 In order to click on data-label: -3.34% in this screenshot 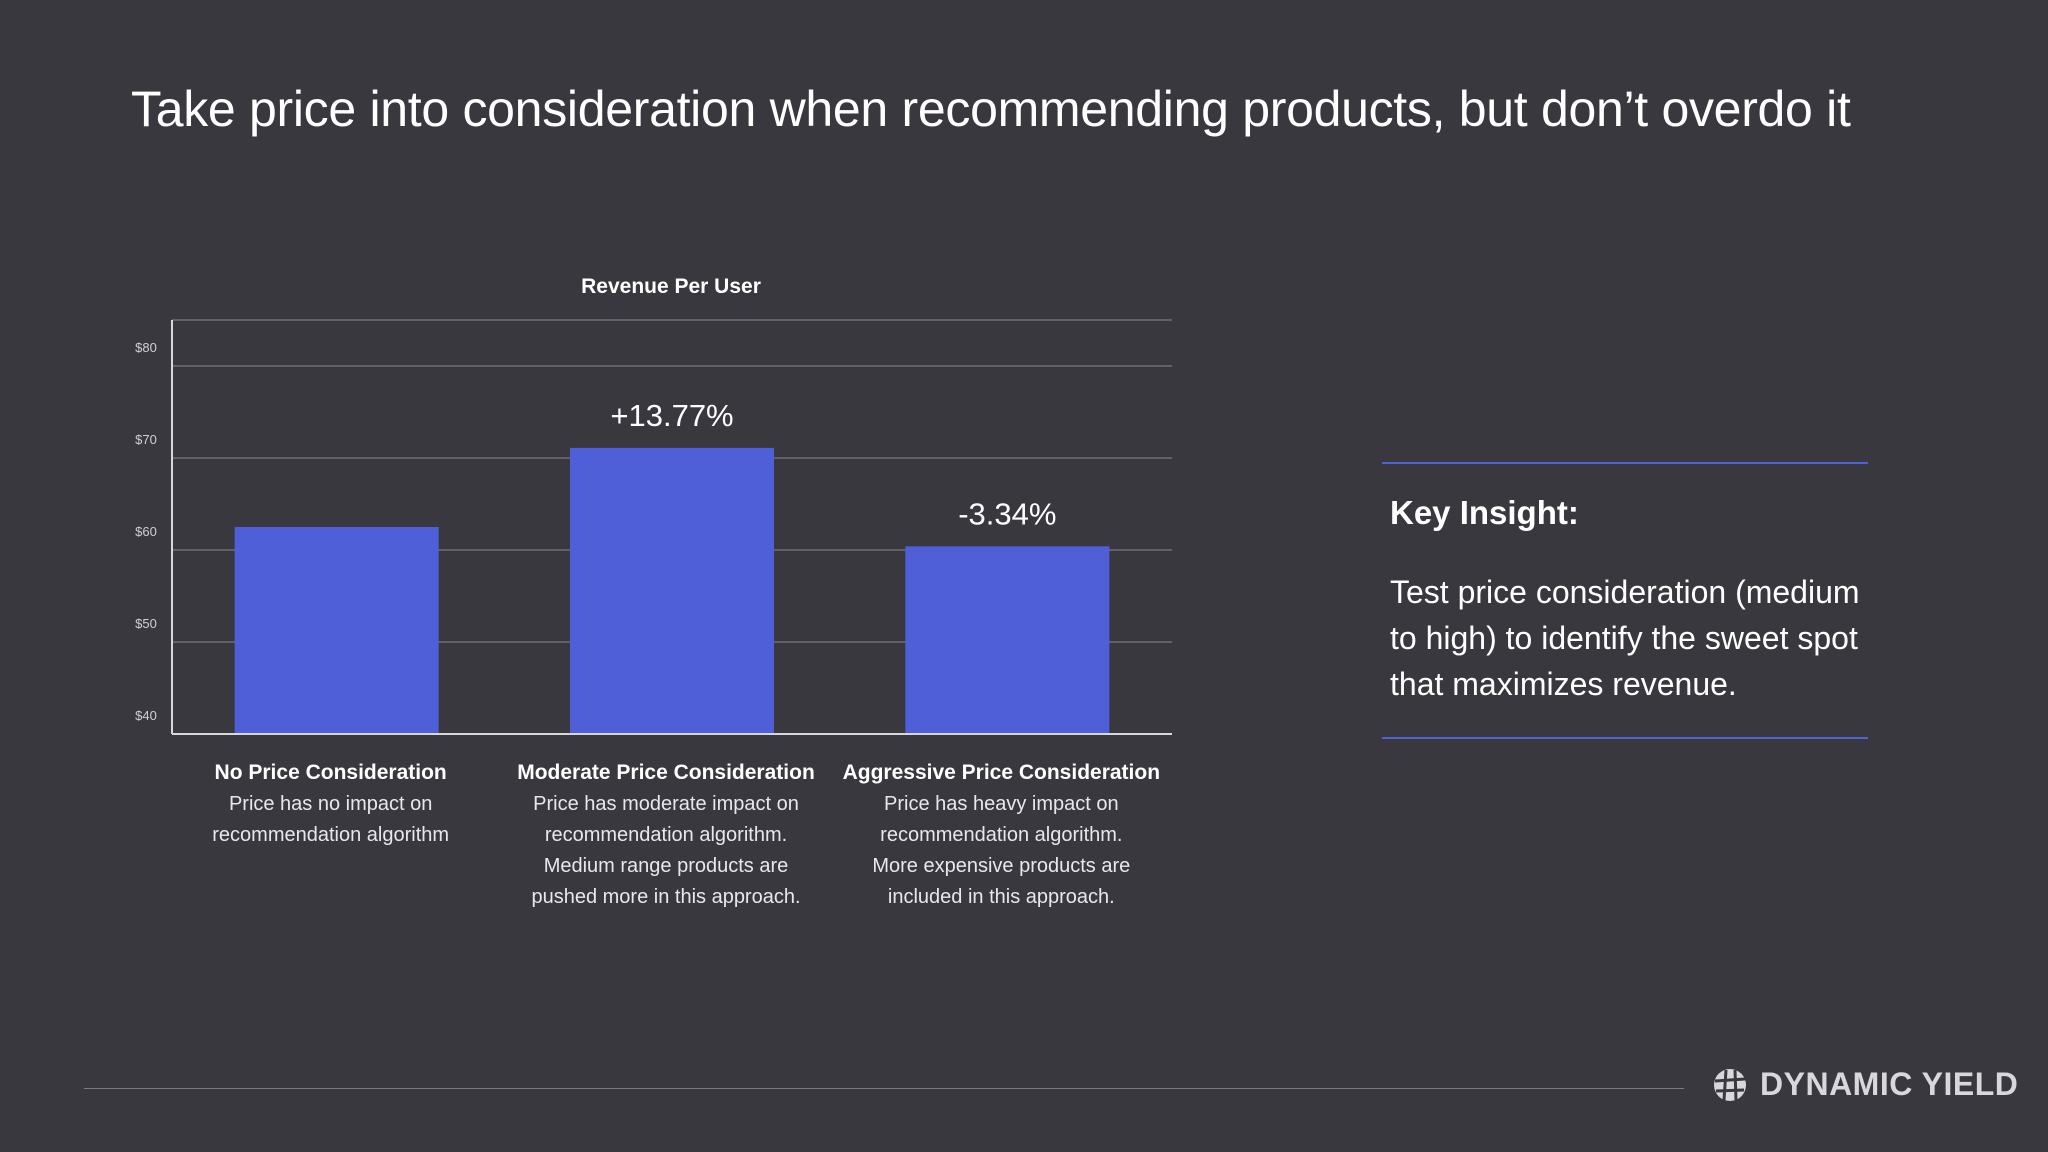, I will do `click(1007, 513)`.